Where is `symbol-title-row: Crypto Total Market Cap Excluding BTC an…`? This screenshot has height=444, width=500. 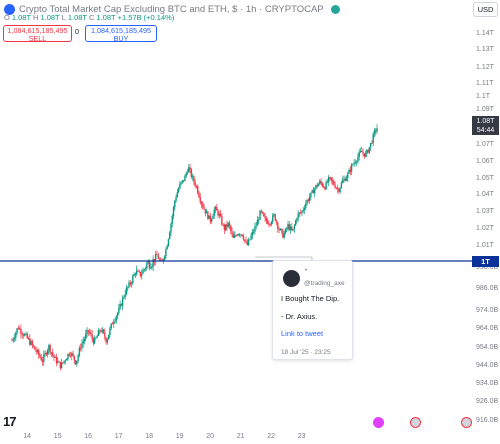 symbol-title-row: Crypto Total Market Cap Excluding BTC an… is located at coordinates (172, 9).